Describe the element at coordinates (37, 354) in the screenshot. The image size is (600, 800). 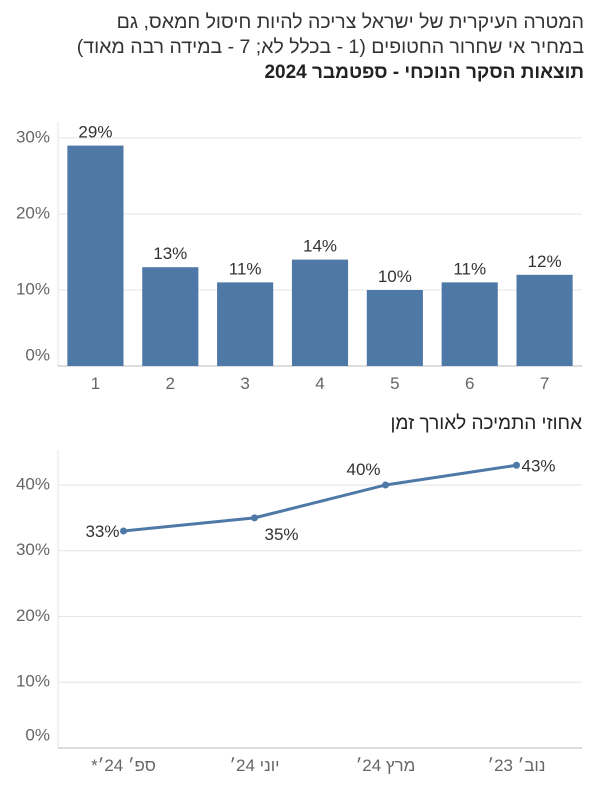
I see `bar-y-tick-label: 0%` at that location.